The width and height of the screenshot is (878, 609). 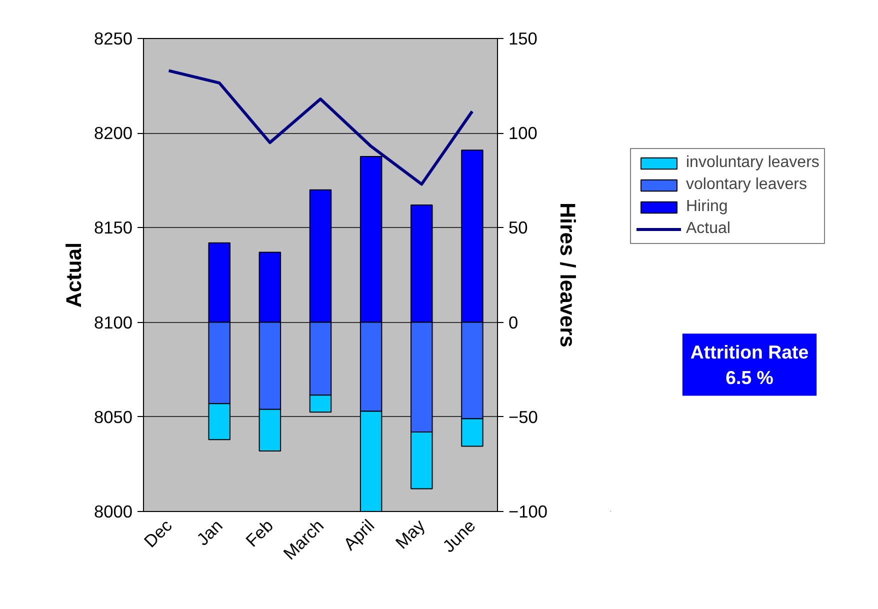 What do you see at coordinates (113, 416) in the screenshot?
I see `y-tick-label: 8050` at bounding box center [113, 416].